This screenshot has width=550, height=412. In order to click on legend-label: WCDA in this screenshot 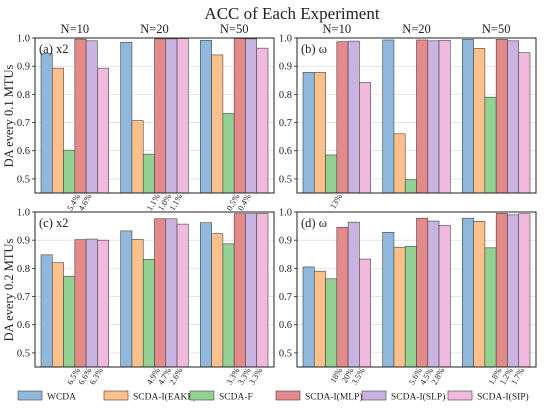, I will do `click(61, 398)`.